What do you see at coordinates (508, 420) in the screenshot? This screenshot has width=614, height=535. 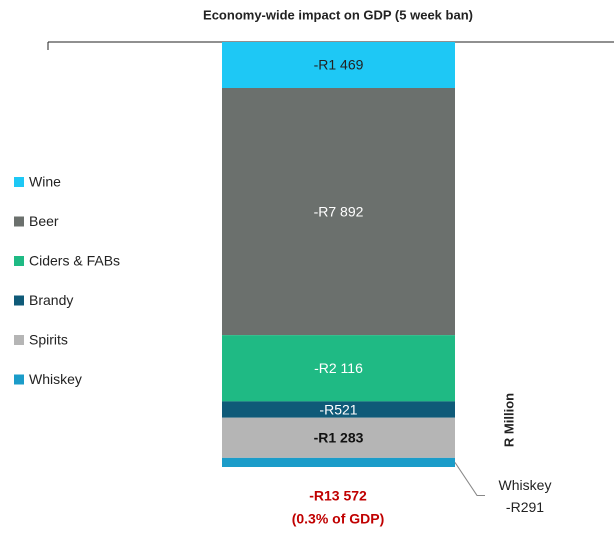 I see `y-axis-title: R Million` at bounding box center [508, 420].